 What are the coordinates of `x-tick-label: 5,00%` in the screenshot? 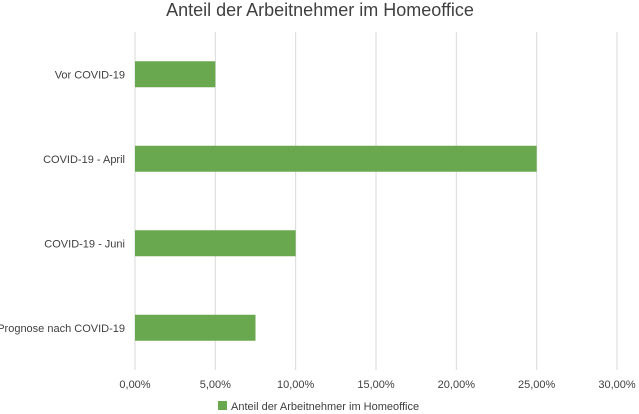 It's located at (215, 385).